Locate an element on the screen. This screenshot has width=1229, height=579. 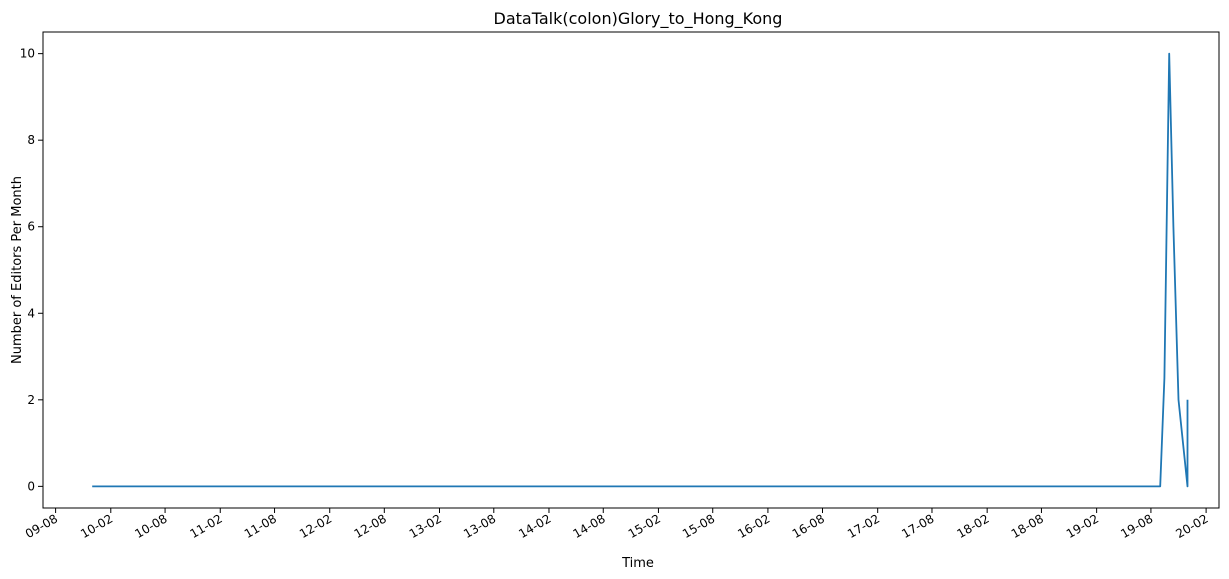
y-axis-label: Number of Editors Per Month is located at coordinates (17, 270).